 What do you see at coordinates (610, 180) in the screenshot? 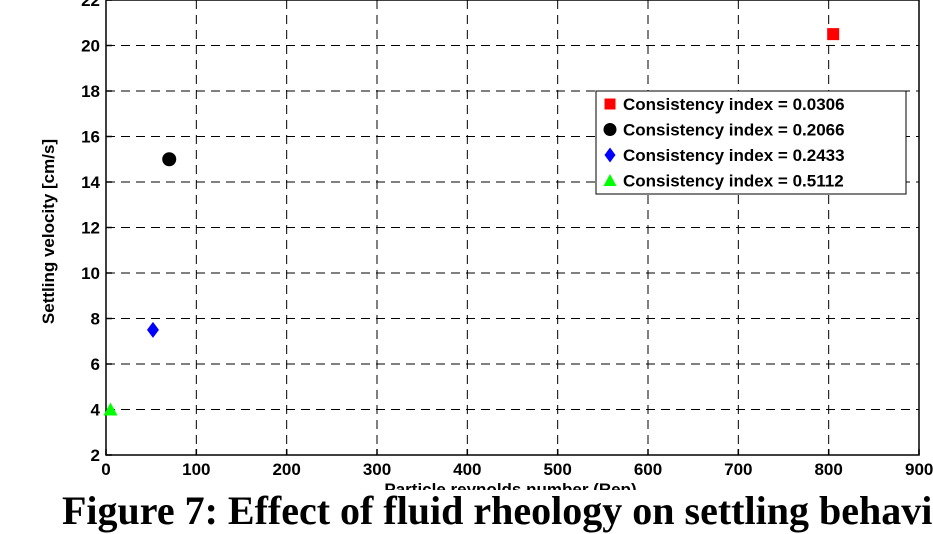
I see `legend-marker-triangle` at bounding box center [610, 180].